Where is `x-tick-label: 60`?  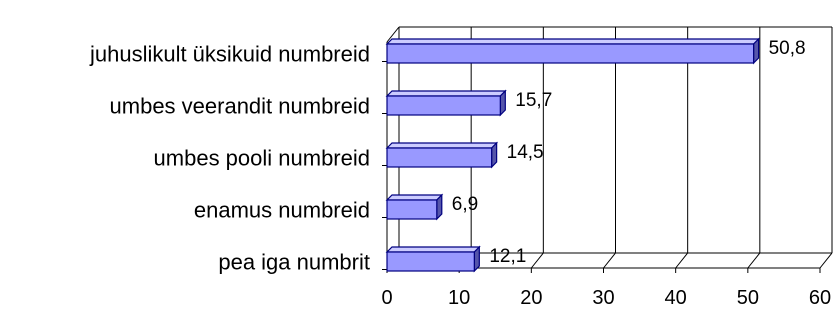 x-tick-label: 60 is located at coordinates (820, 298).